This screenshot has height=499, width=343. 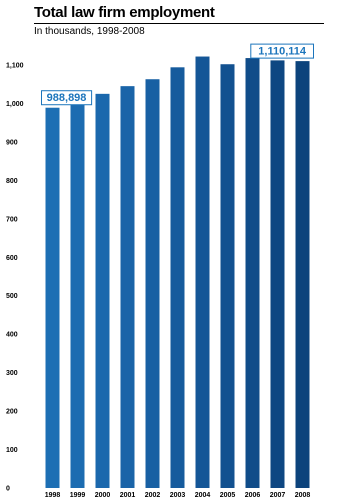 What do you see at coordinates (153, 495) in the screenshot?
I see `x-tick-label: 2002` at bounding box center [153, 495].